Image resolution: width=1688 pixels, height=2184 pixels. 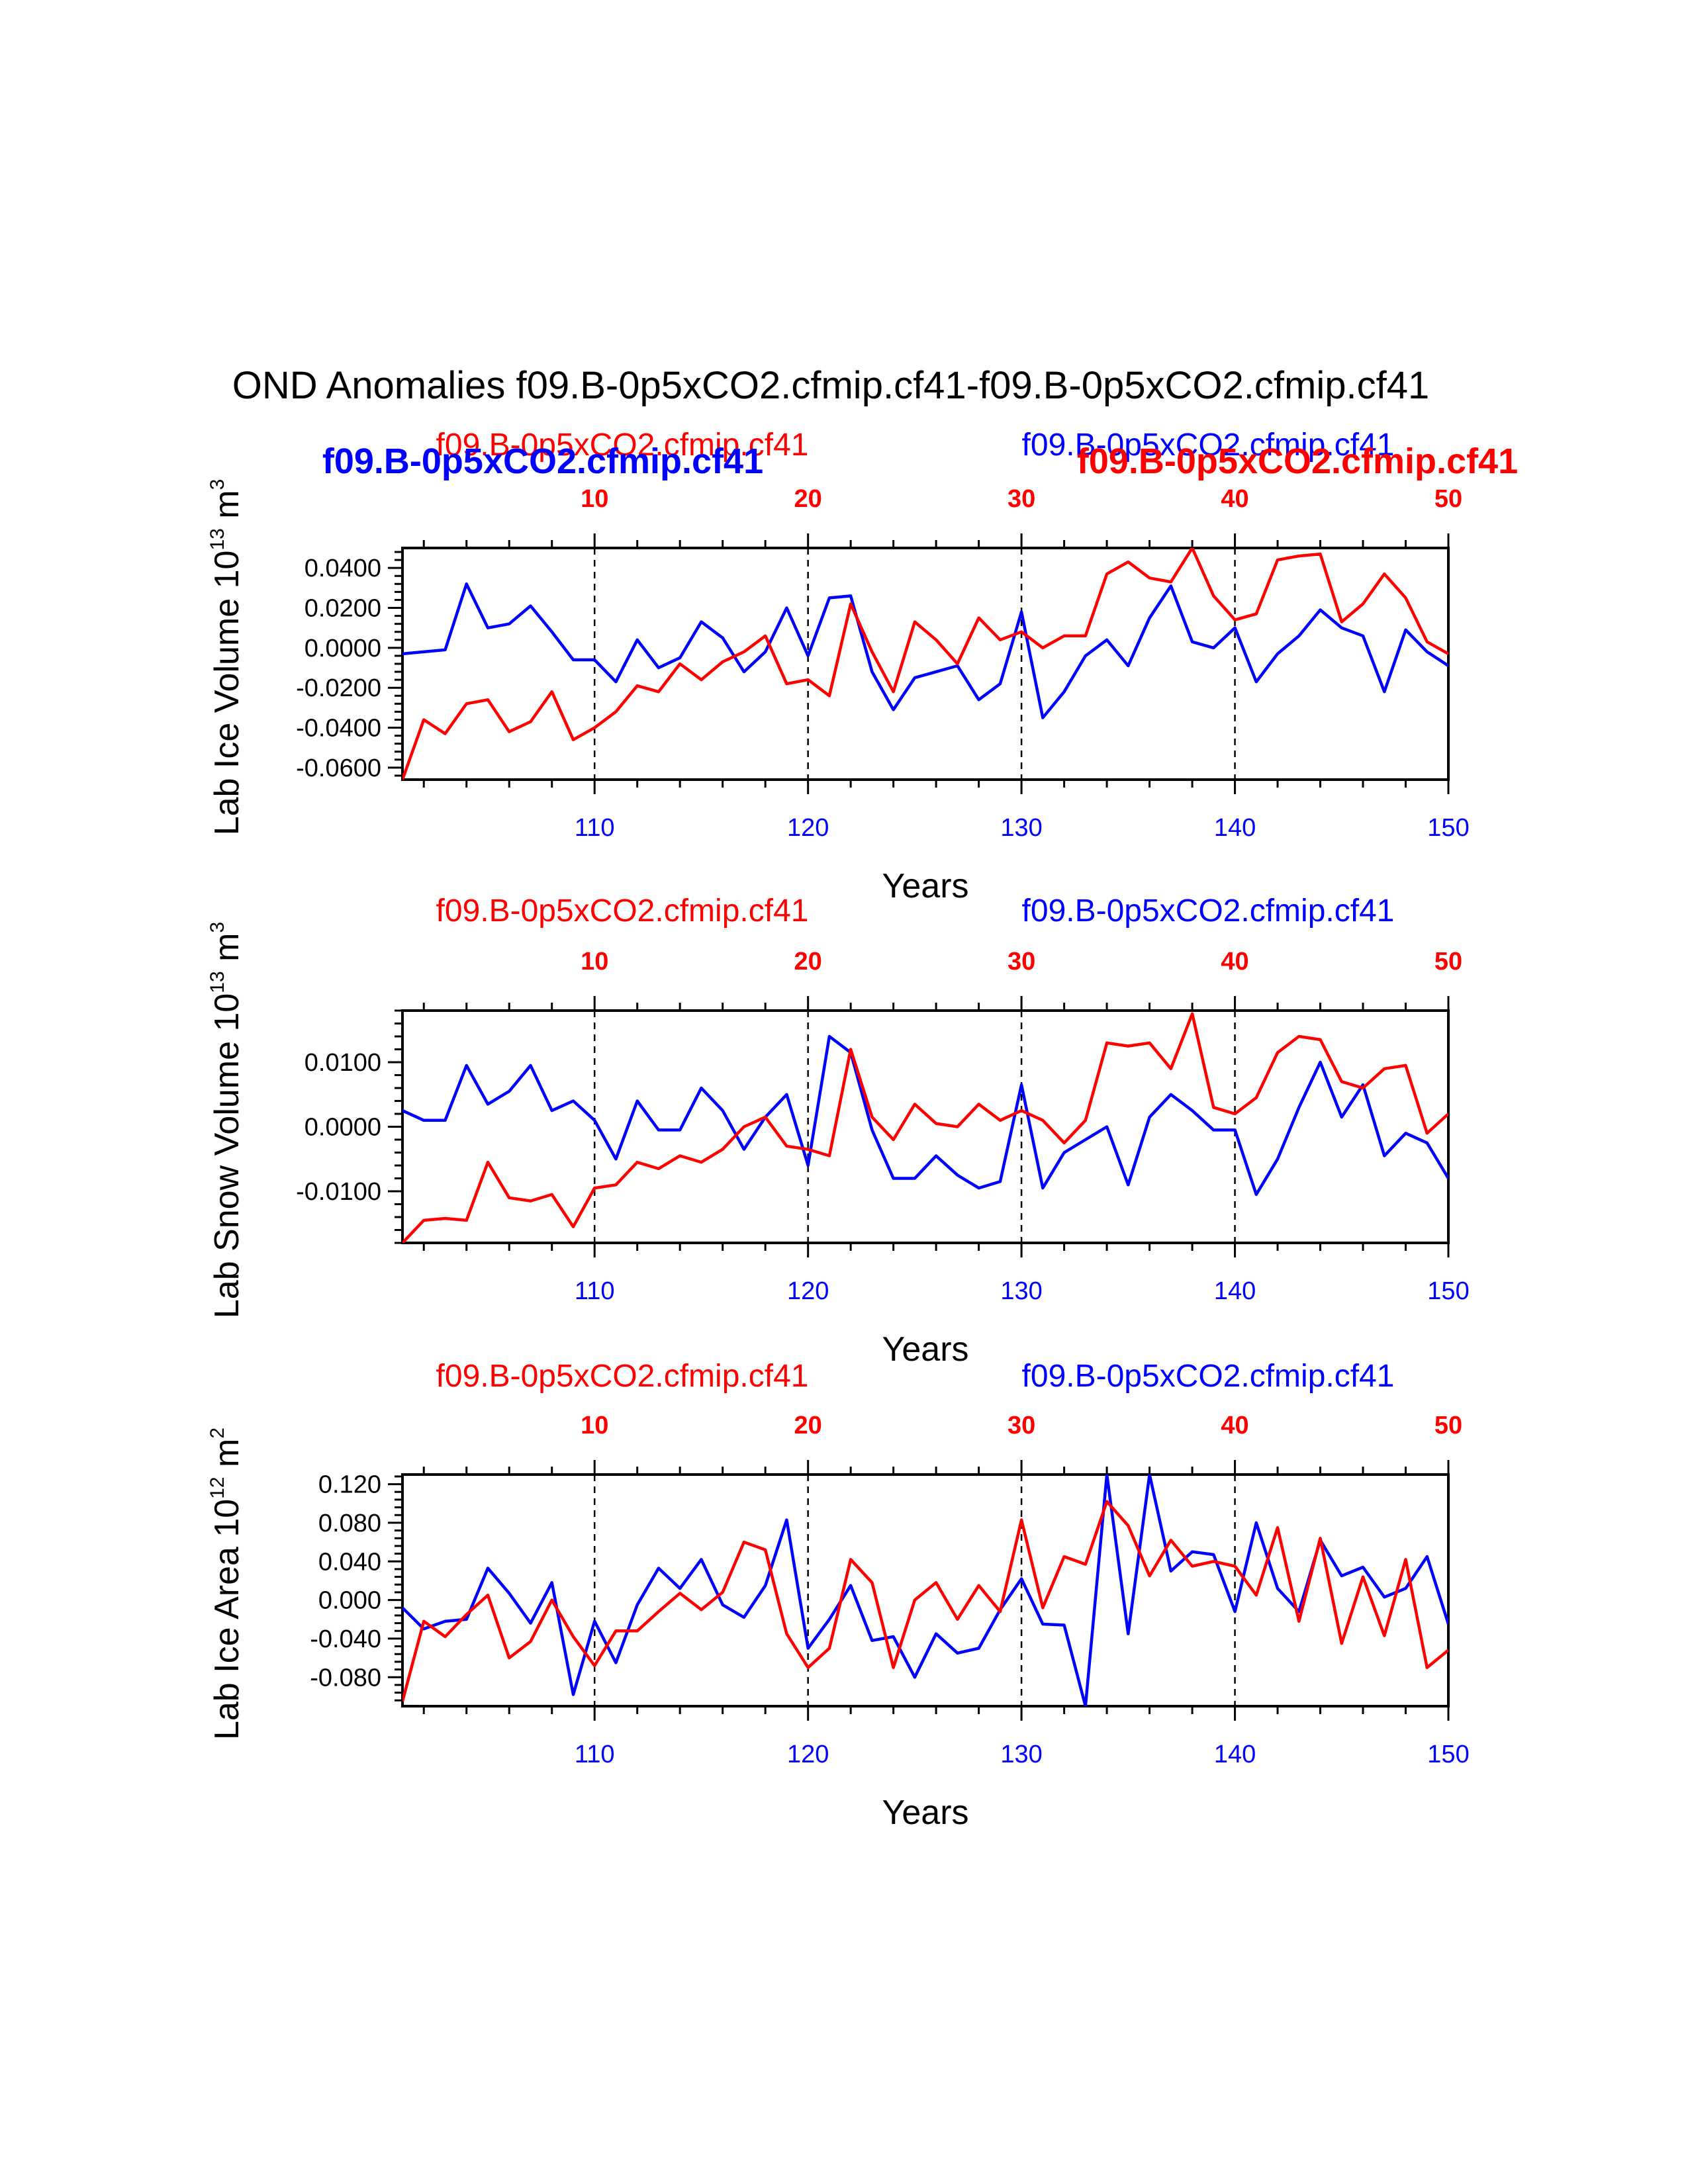 What do you see at coordinates (343, 609) in the screenshot?
I see `y-tick-label: 0.0200` at bounding box center [343, 609].